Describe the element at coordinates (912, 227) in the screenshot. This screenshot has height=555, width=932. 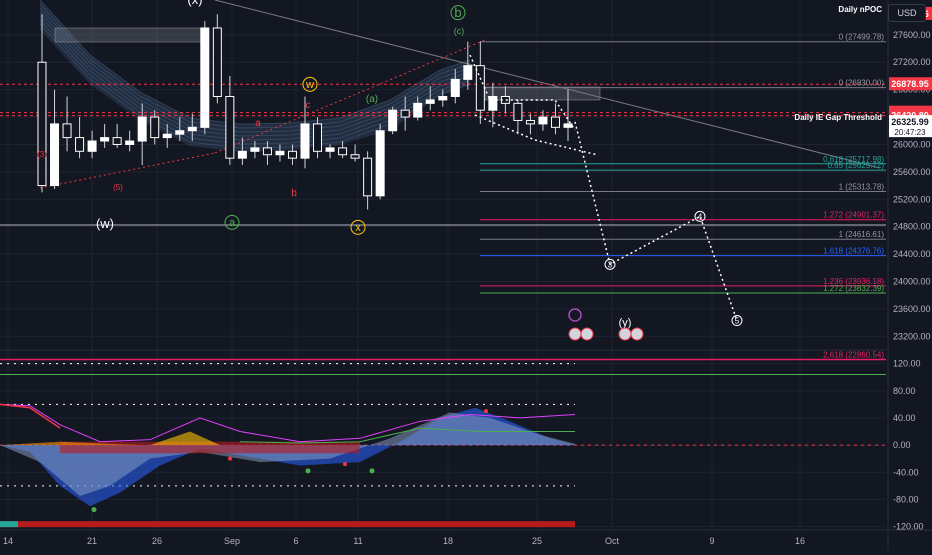
I see `y-tick-label: 24800.00` at that location.